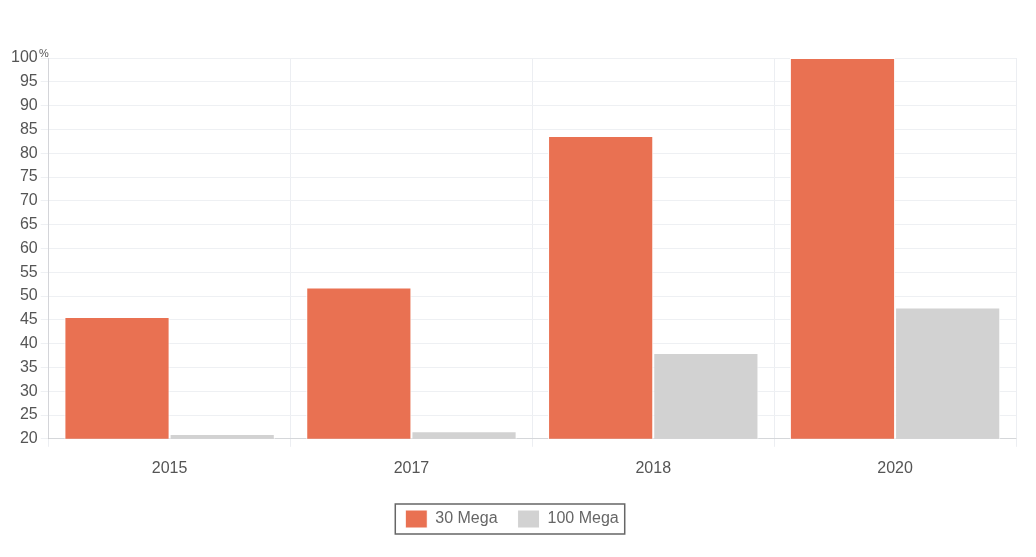  Describe the element at coordinates (28, 152) in the screenshot. I see `y-tick-label: 80` at that location.